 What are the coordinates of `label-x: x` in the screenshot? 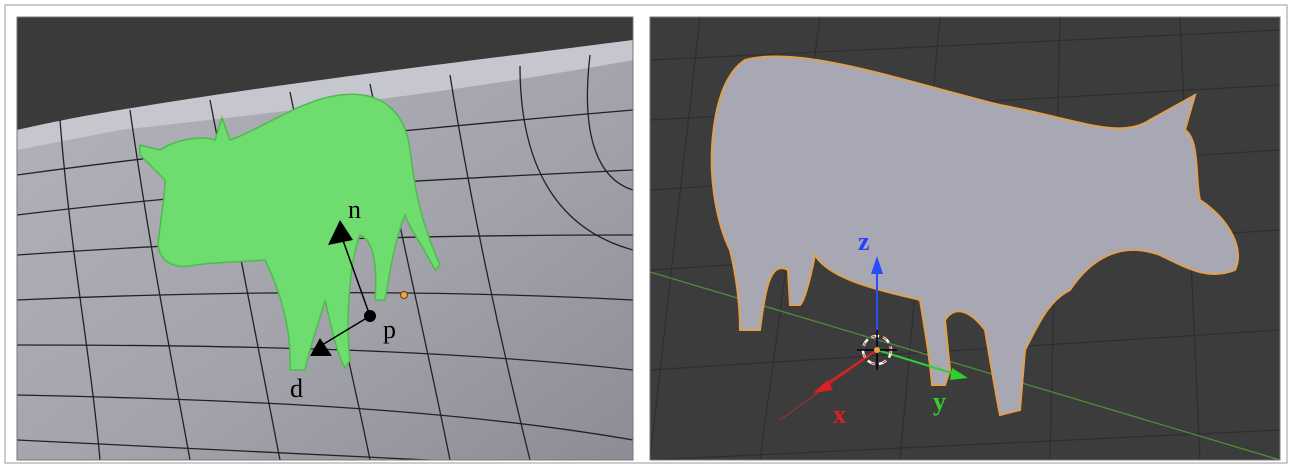 It's located at (839, 414).